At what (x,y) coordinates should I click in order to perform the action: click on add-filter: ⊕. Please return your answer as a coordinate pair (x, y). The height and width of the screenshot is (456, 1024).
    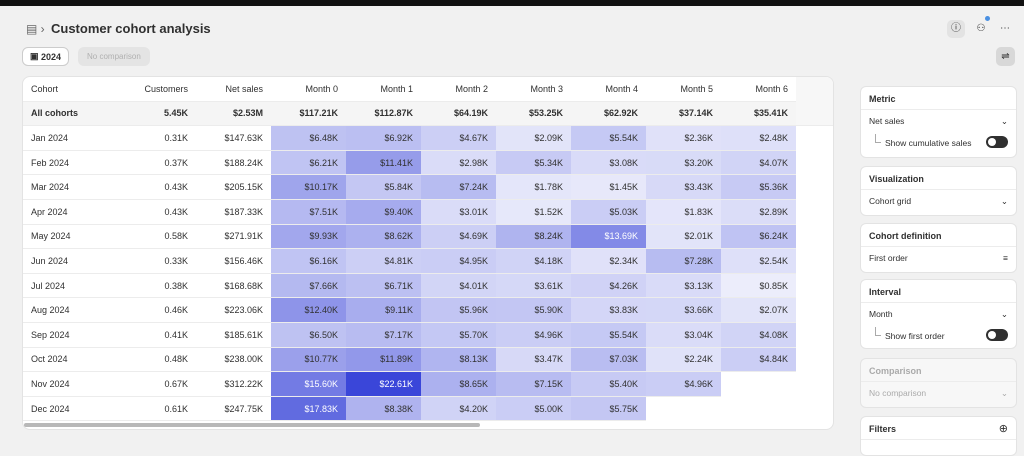
    Looking at the image, I should click on (1003, 429).